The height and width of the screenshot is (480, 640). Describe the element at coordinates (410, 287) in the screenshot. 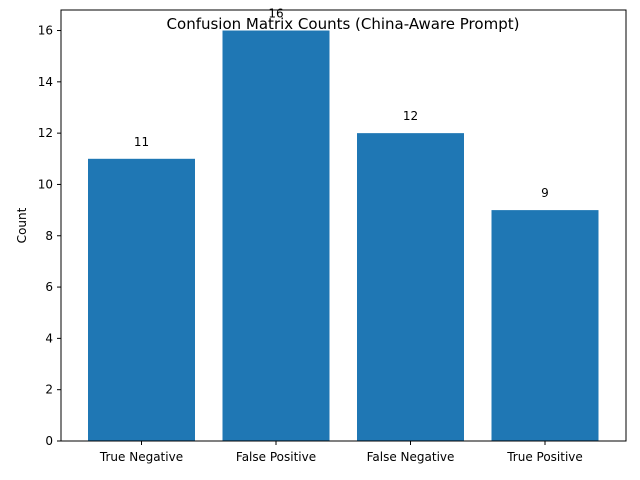

I see `bar-false-negative` at that location.